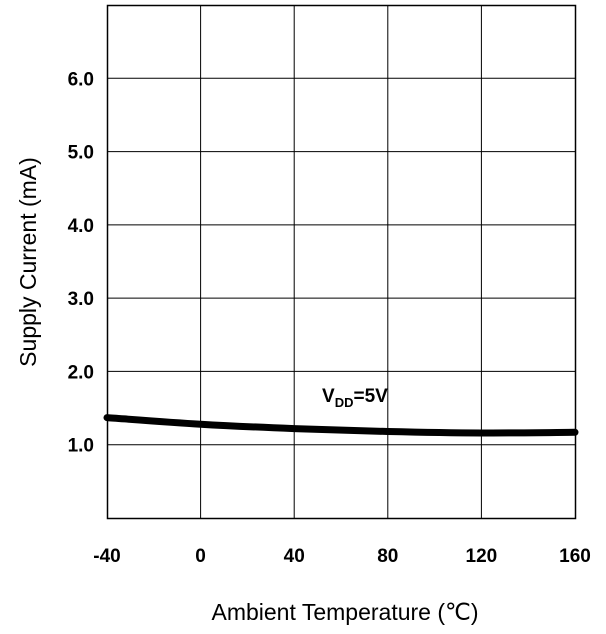  What do you see at coordinates (81, 372) in the screenshot?
I see `y-tick-label: 2.0` at bounding box center [81, 372].